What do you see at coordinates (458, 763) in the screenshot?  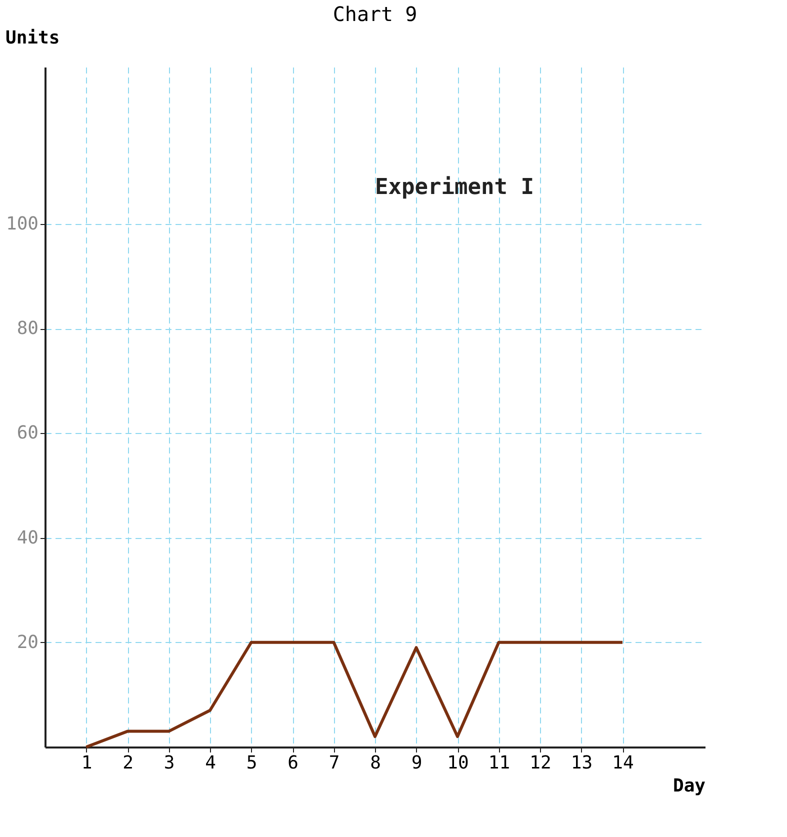 I see `x-tick-label: 10` at bounding box center [458, 763].